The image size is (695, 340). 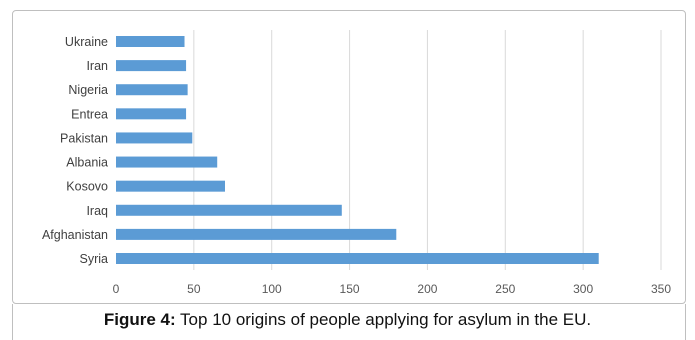 I want to click on x-tick-label: 150, so click(x=350, y=289).